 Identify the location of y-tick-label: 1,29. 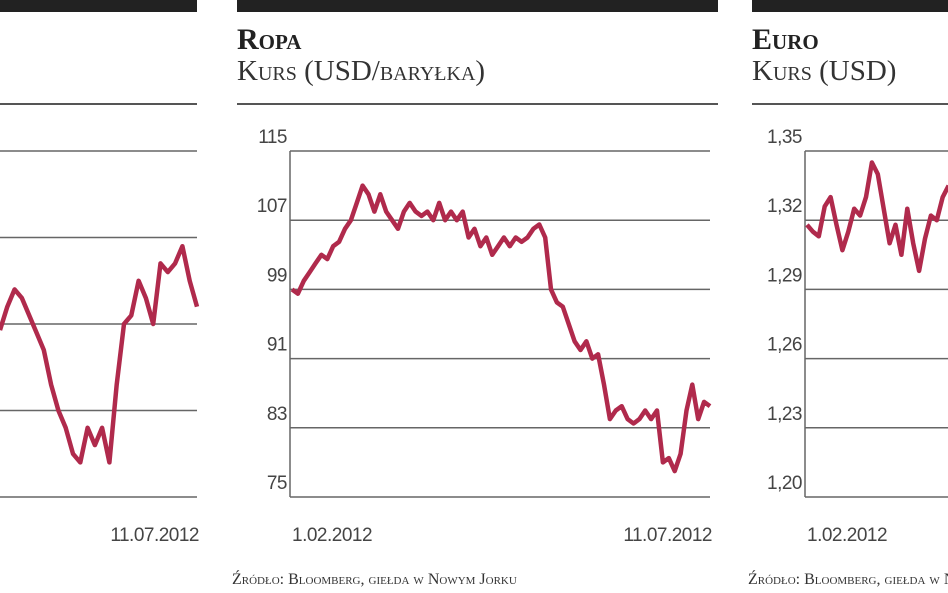
(784, 275).